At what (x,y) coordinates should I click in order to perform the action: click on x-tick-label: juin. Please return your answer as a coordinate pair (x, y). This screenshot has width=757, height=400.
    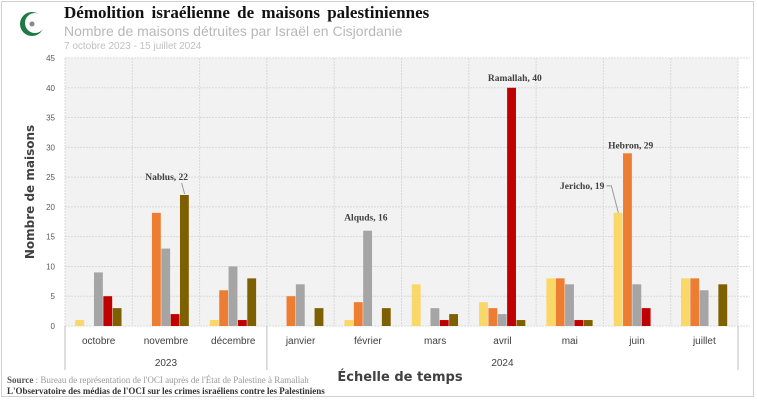
    Looking at the image, I should click on (636, 341).